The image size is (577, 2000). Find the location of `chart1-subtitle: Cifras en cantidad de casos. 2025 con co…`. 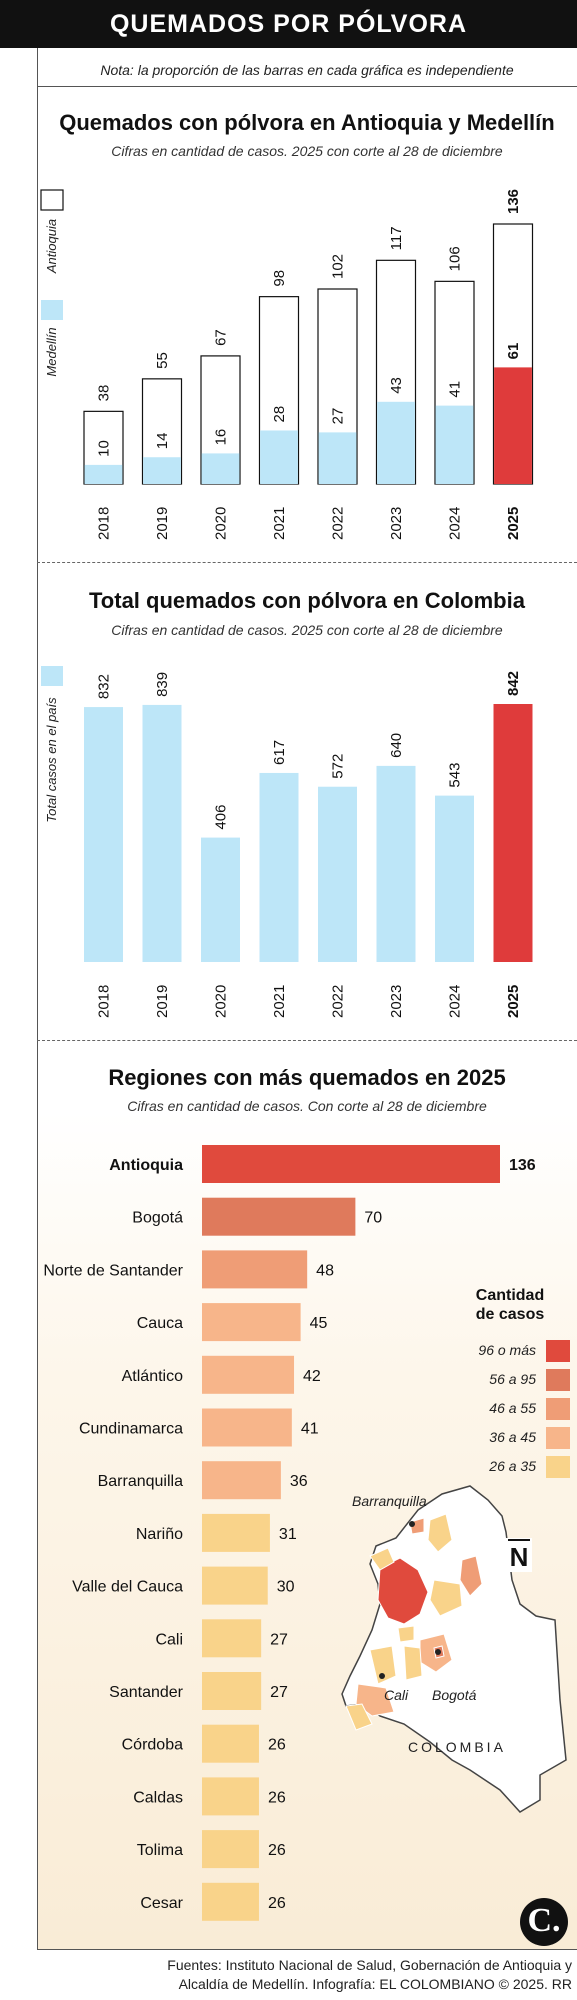

chart1-subtitle: Cifras en cantidad de casos. 2025 con co… is located at coordinates (307, 151).